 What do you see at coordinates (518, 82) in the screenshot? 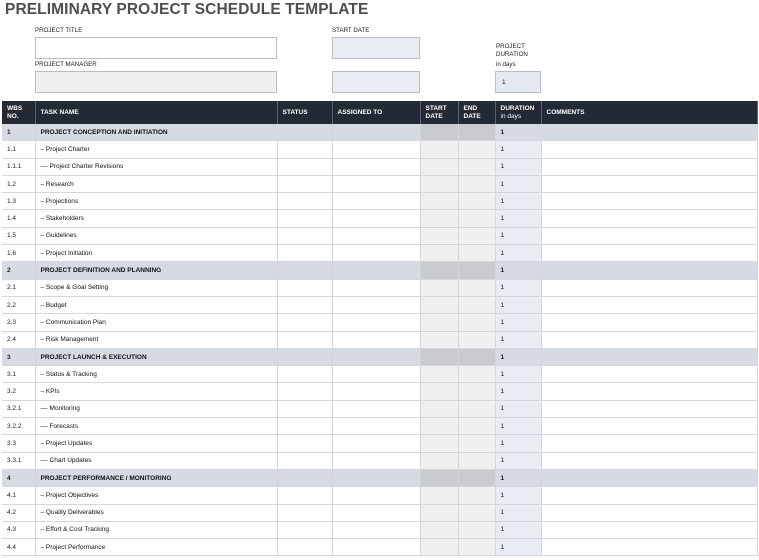
I see `project-duration-input: 1` at bounding box center [518, 82].